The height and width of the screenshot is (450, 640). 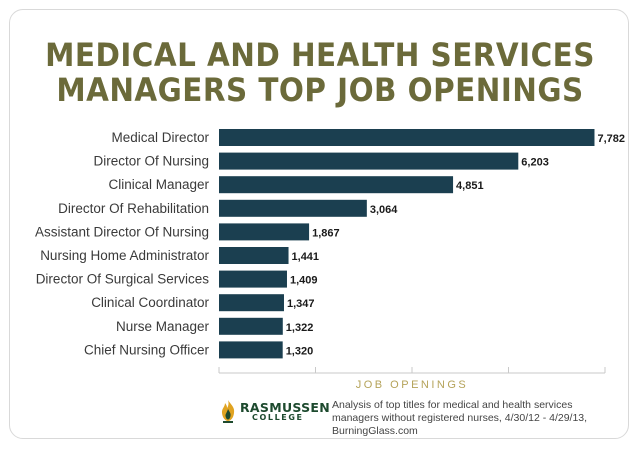 I want to click on category-label: Director Of Nursing, so click(x=151, y=161).